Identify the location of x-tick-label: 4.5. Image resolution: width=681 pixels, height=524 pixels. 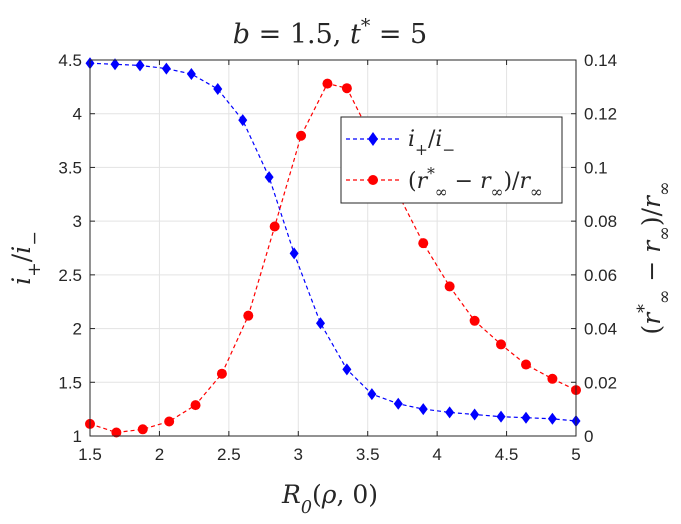
(507, 454).